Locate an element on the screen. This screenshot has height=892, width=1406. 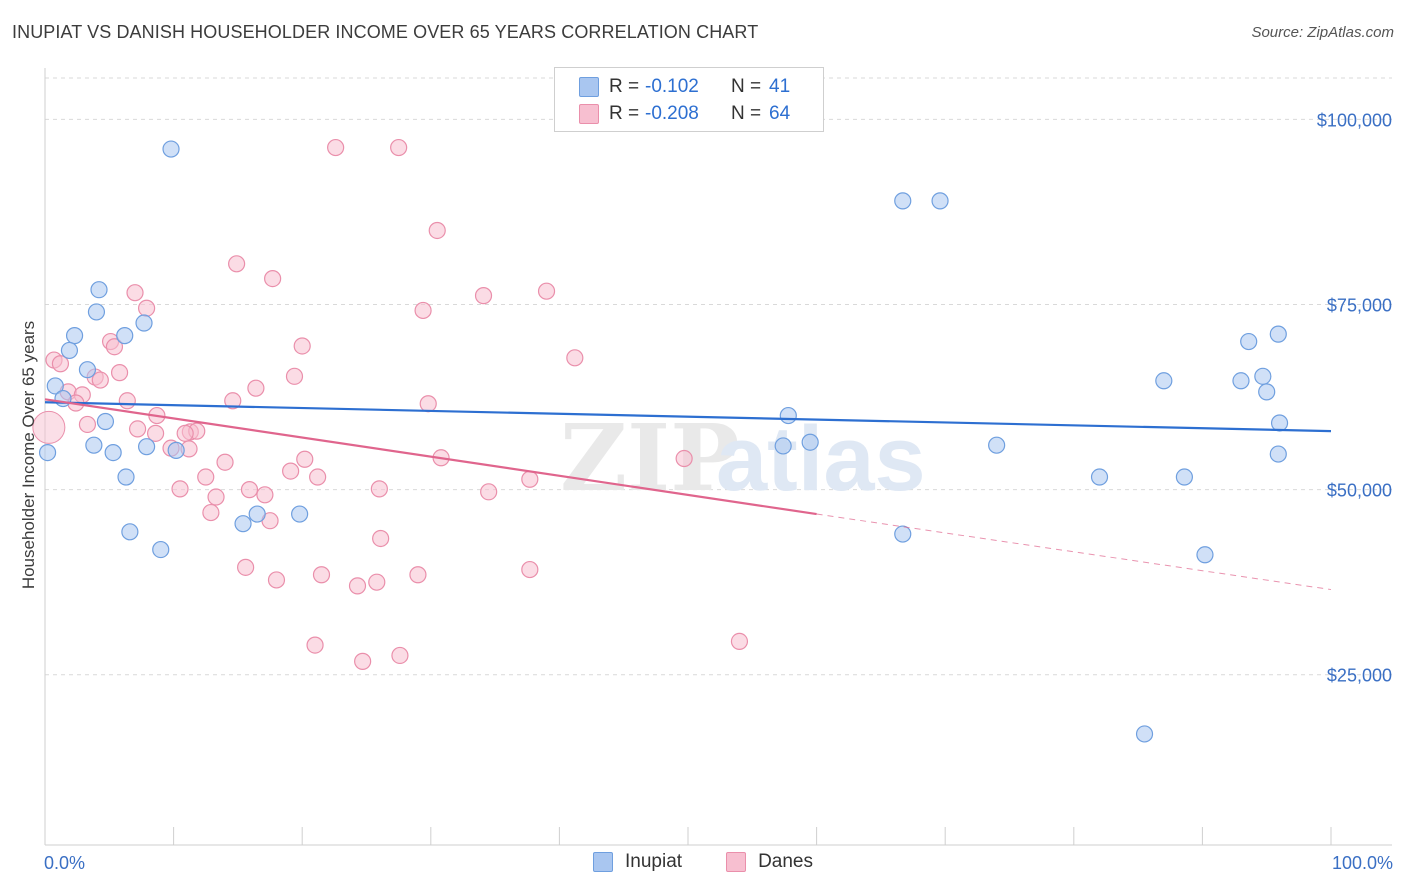
watermark-atlas: atlas is located at coordinates (821, 459).